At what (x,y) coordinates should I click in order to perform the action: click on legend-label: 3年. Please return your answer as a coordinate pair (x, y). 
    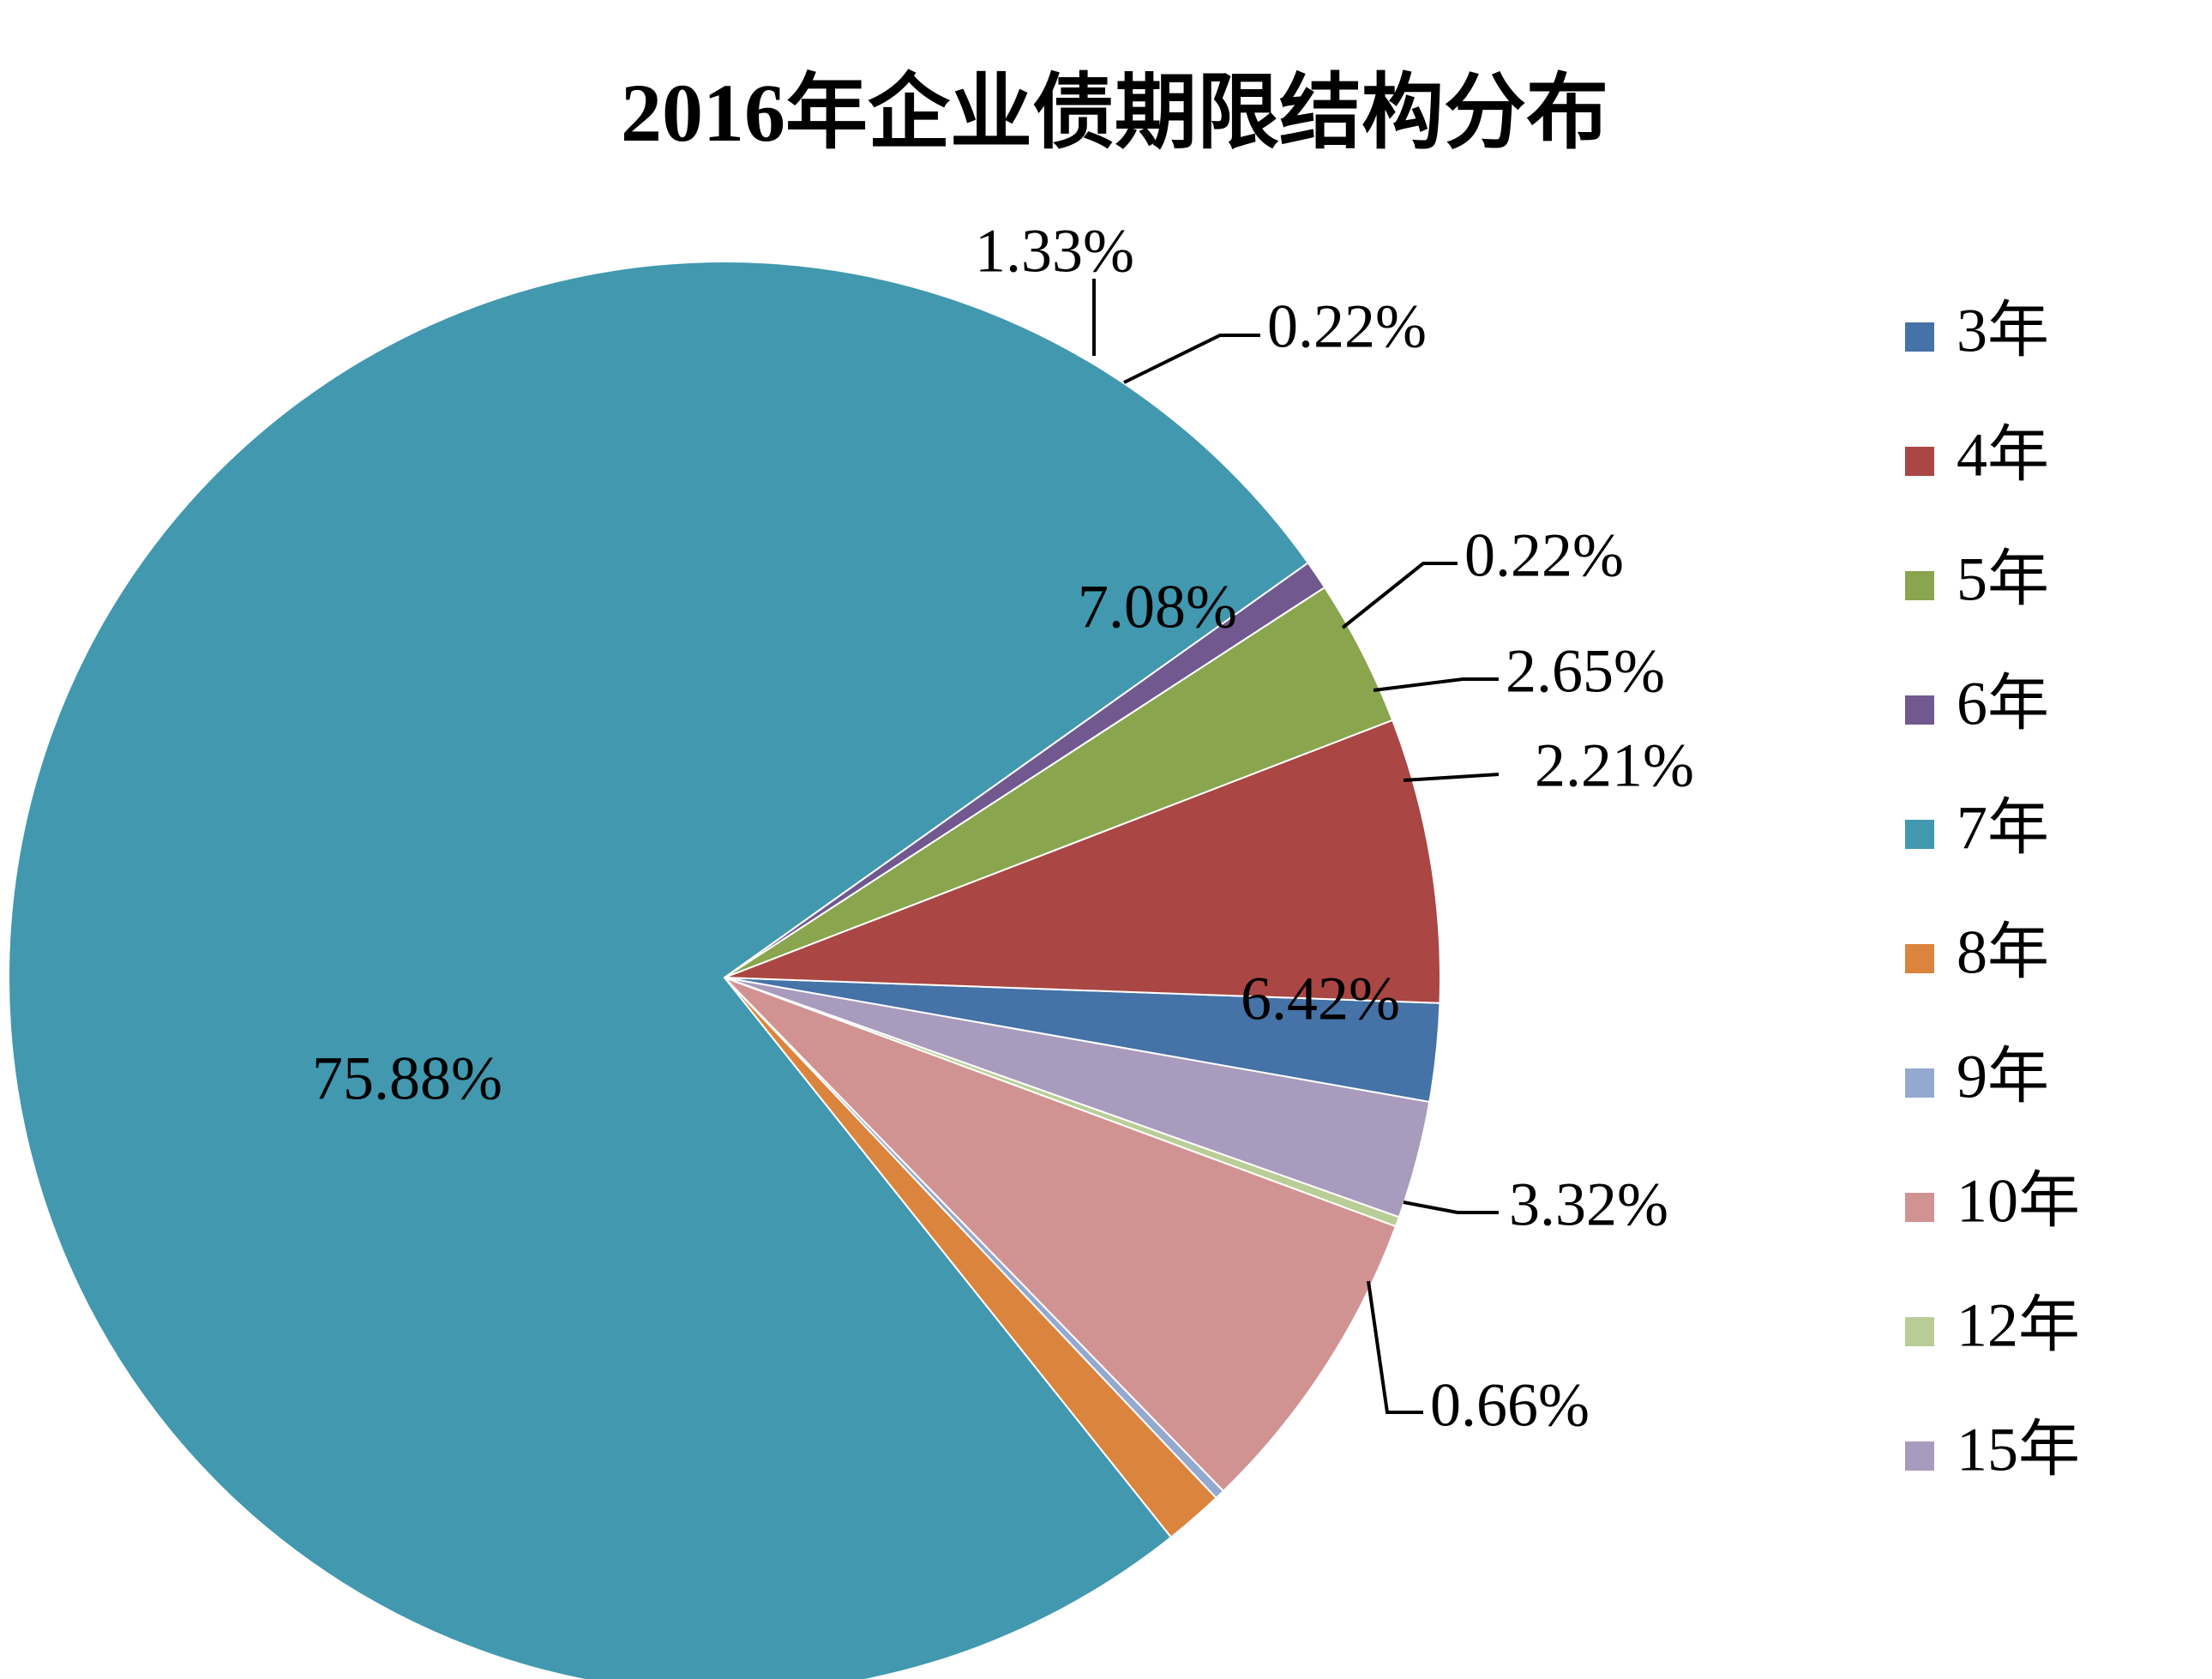
    Looking at the image, I should click on (2003, 331).